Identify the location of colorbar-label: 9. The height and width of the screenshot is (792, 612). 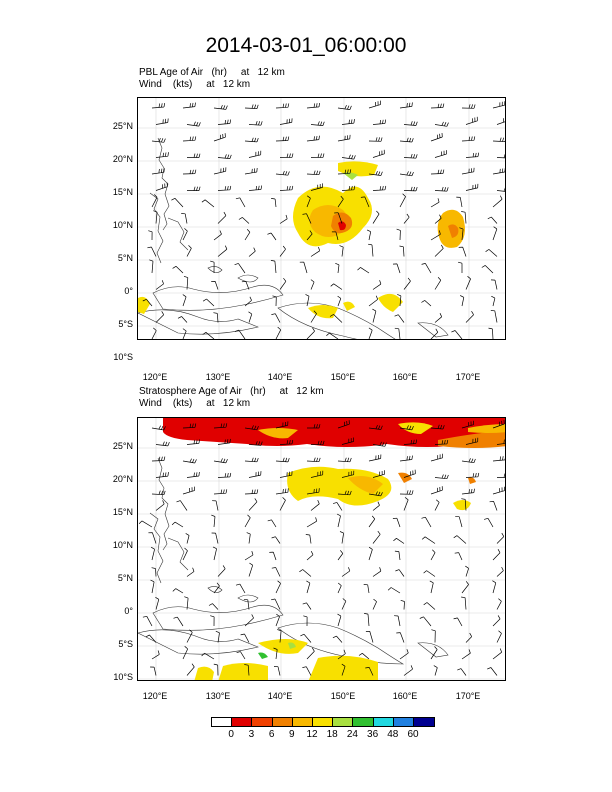
(292, 734).